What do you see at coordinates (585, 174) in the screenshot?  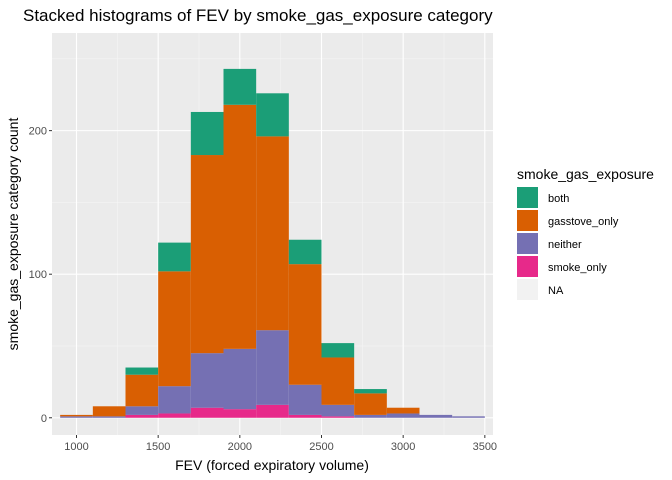 I see `legend-title: smoke_gas_exposure` at bounding box center [585, 174].